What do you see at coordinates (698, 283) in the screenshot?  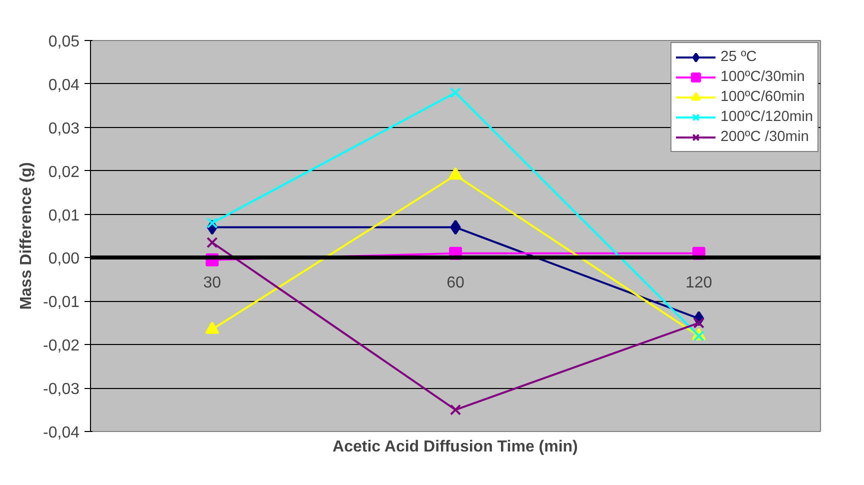 I see `x-tick-label: 120` at bounding box center [698, 283].